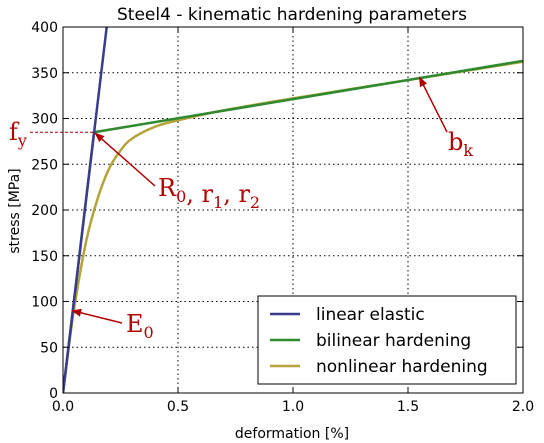 The image size is (544, 443). Describe the element at coordinates (178, 407) in the screenshot. I see `x-tick-label-1: 0.5` at that location.